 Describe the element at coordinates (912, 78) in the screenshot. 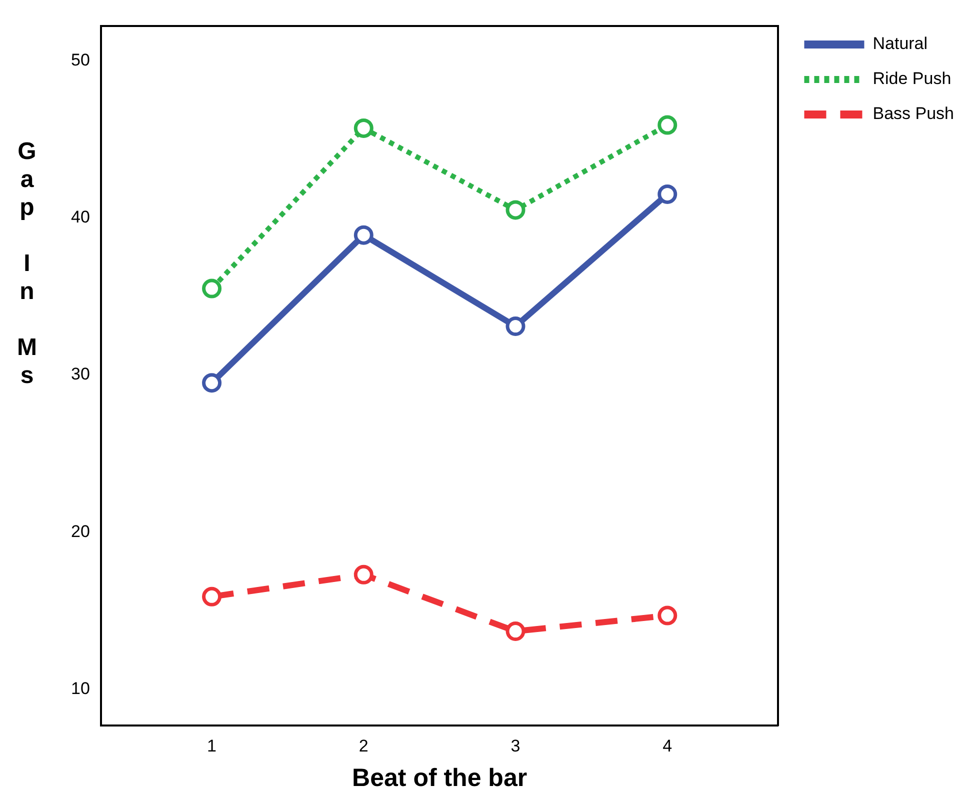

I see `legend-label: Ride Push` at that location.